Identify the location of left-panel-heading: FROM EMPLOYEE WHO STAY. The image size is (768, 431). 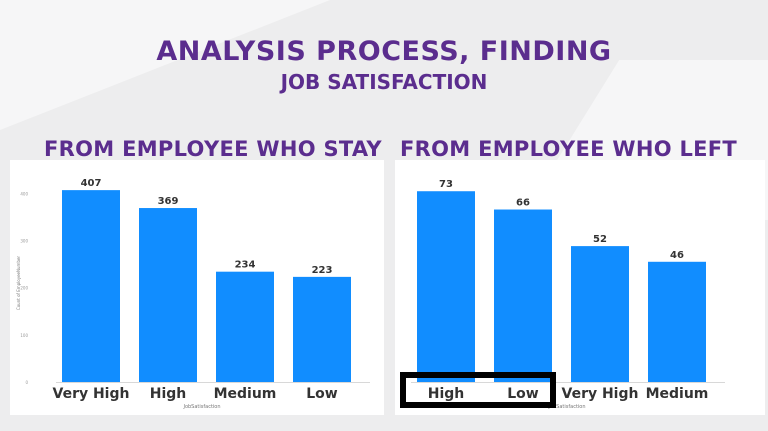
(213, 149).